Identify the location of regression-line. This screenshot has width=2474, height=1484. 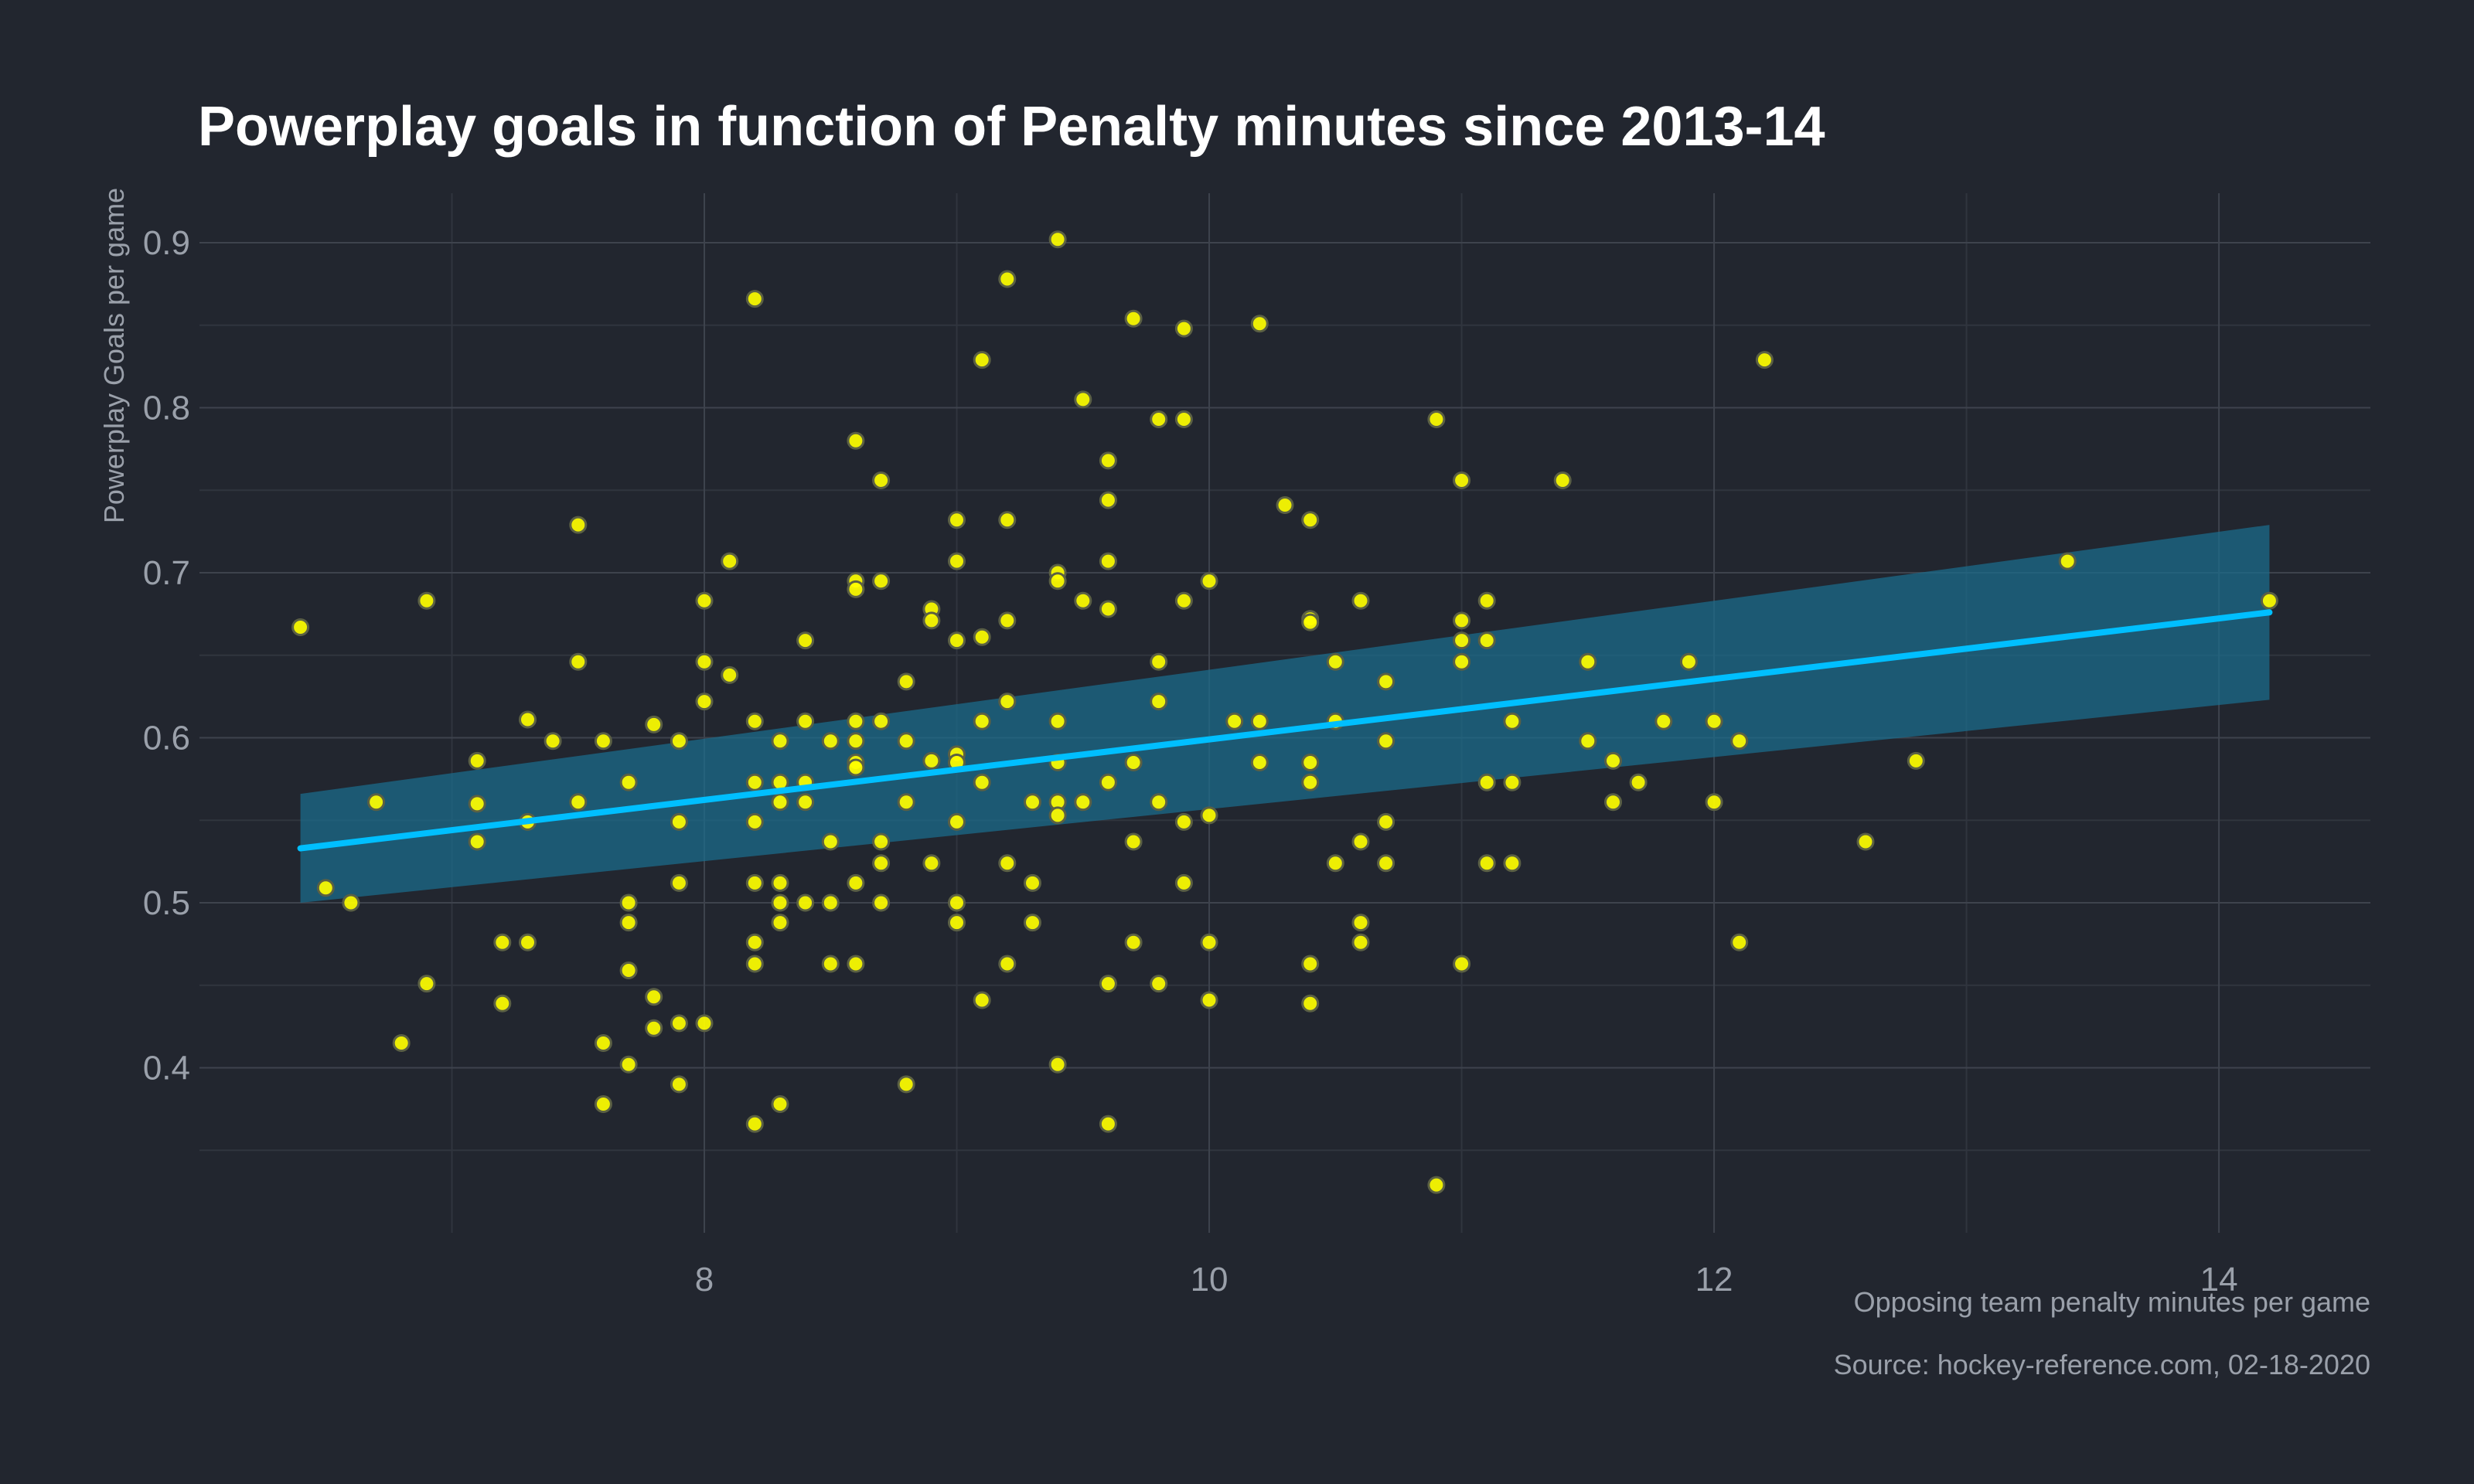
(1285, 730).